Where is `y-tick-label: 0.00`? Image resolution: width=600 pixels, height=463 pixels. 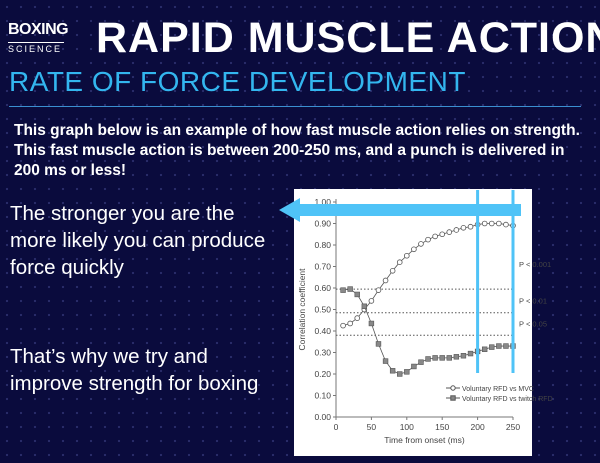
y-tick-label: 0.00 is located at coordinates (322, 417).